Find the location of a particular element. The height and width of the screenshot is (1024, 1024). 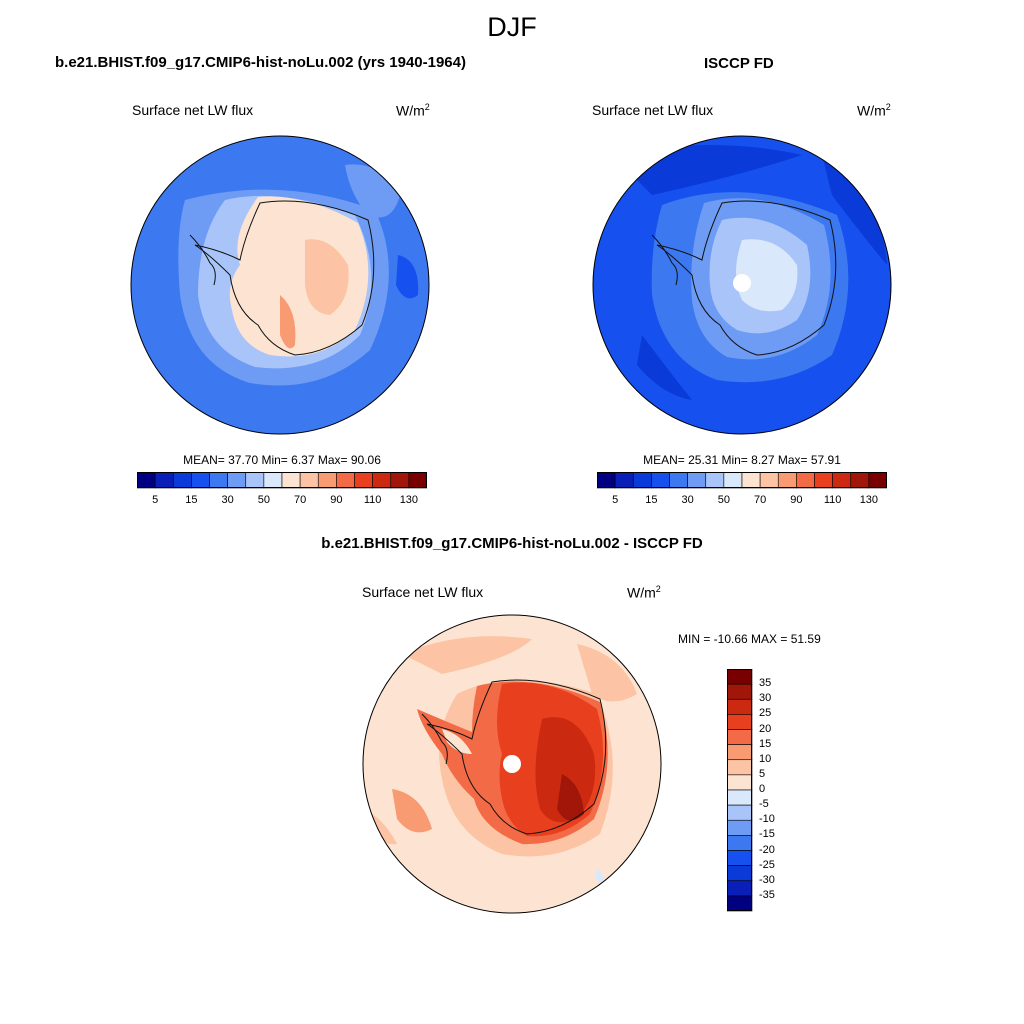

diff-colorbar-tick: -5 is located at coordinates (764, 804).